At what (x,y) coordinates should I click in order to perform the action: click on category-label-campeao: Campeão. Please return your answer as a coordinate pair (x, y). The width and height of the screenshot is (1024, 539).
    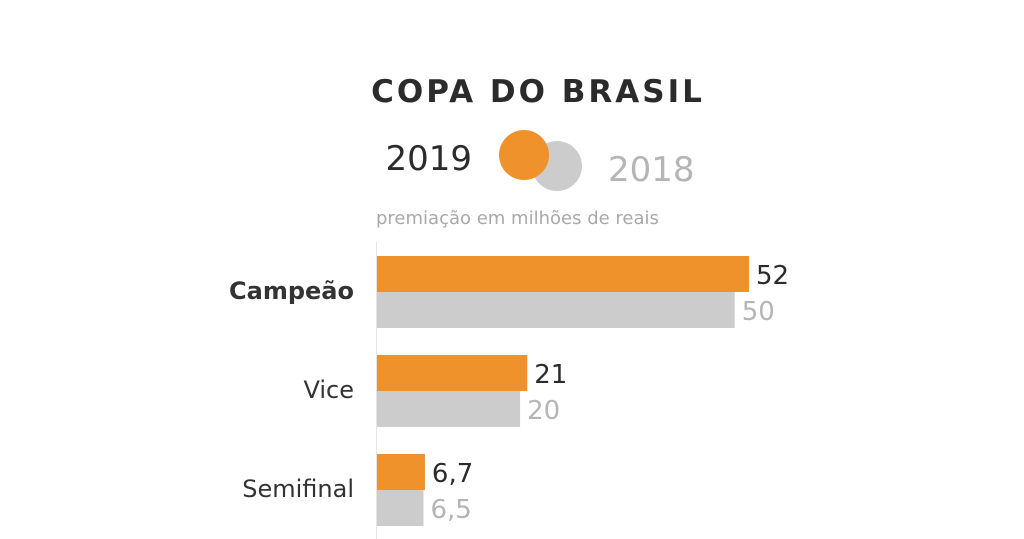
    Looking at the image, I should click on (291, 291).